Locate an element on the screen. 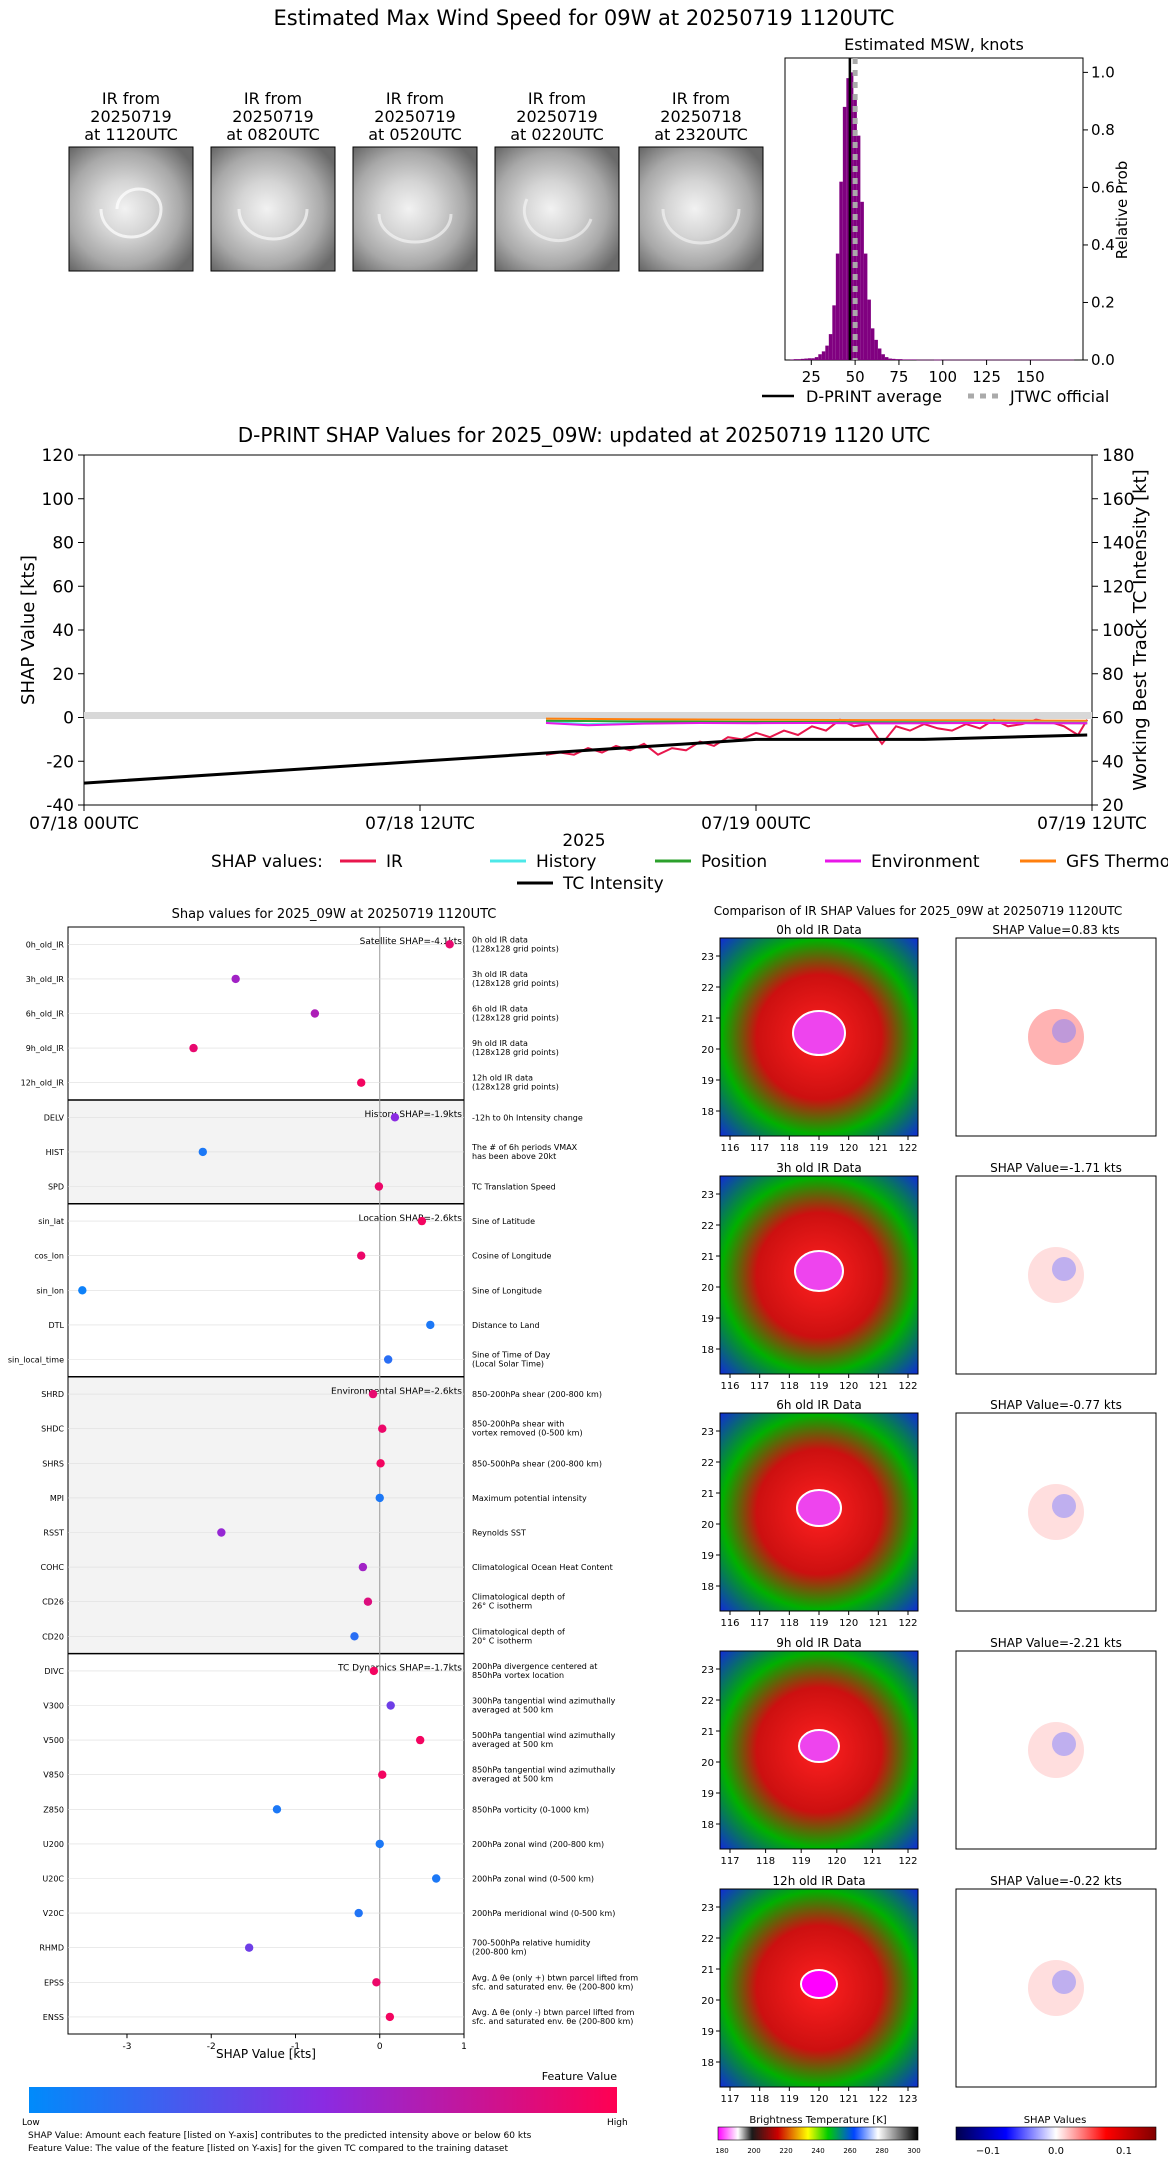  msw-x-tick-label: 50 is located at coordinates (855, 377).